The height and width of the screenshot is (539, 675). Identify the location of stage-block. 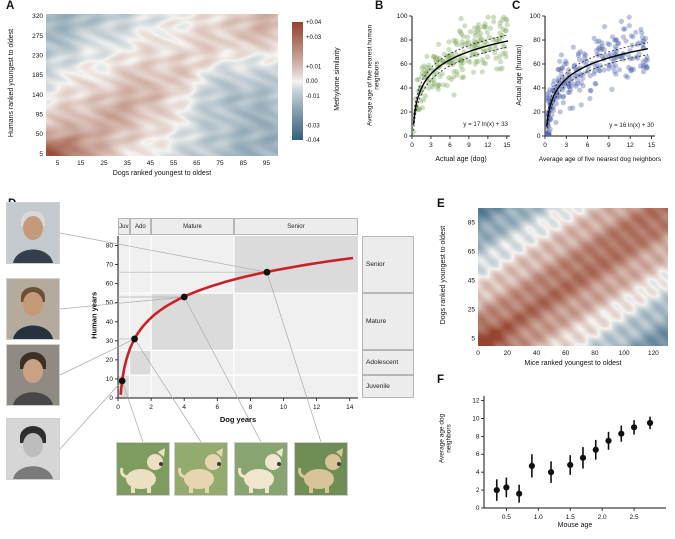
(192, 322).